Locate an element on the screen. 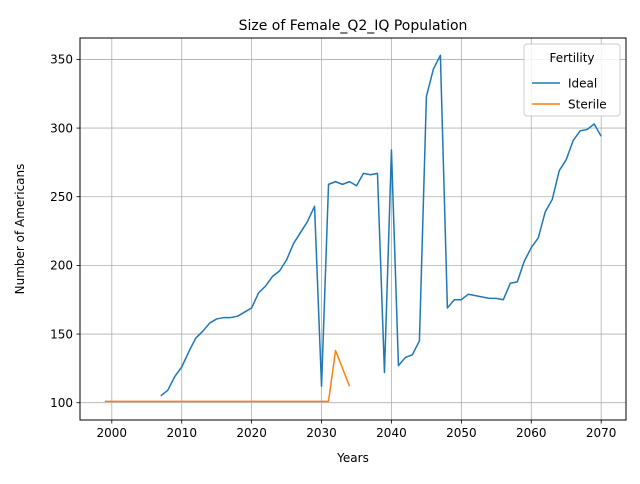 Image resolution: width=640 pixels, height=484 pixels. y-tick-label: 150 is located at coordinates (61, 334).